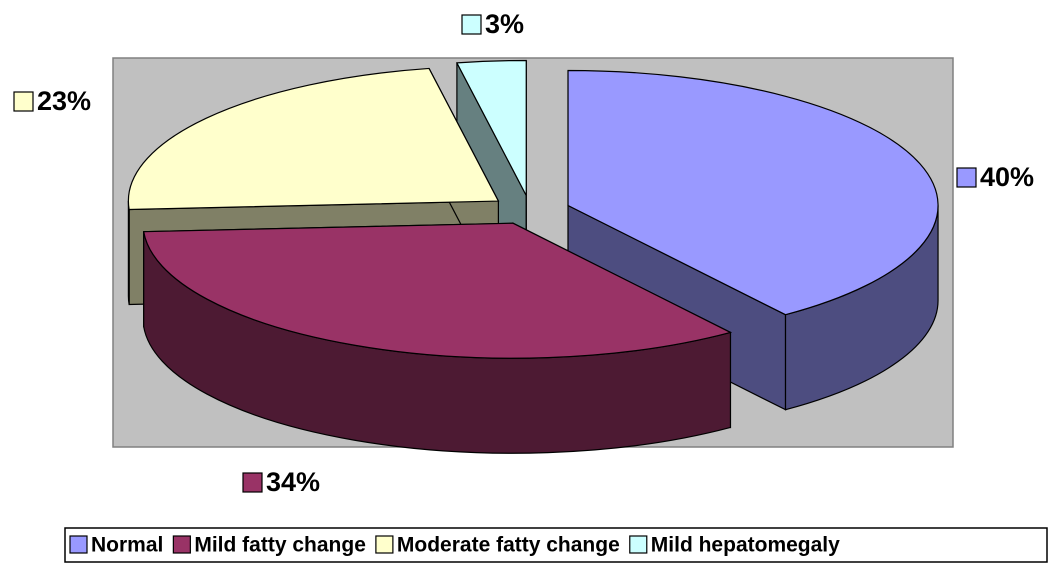 Image resolution: width=1062 pixels, height=569 pixels. Describe the element at coordinates (293, 482) in the screenshot. I see `data-label: 34%` at that location.